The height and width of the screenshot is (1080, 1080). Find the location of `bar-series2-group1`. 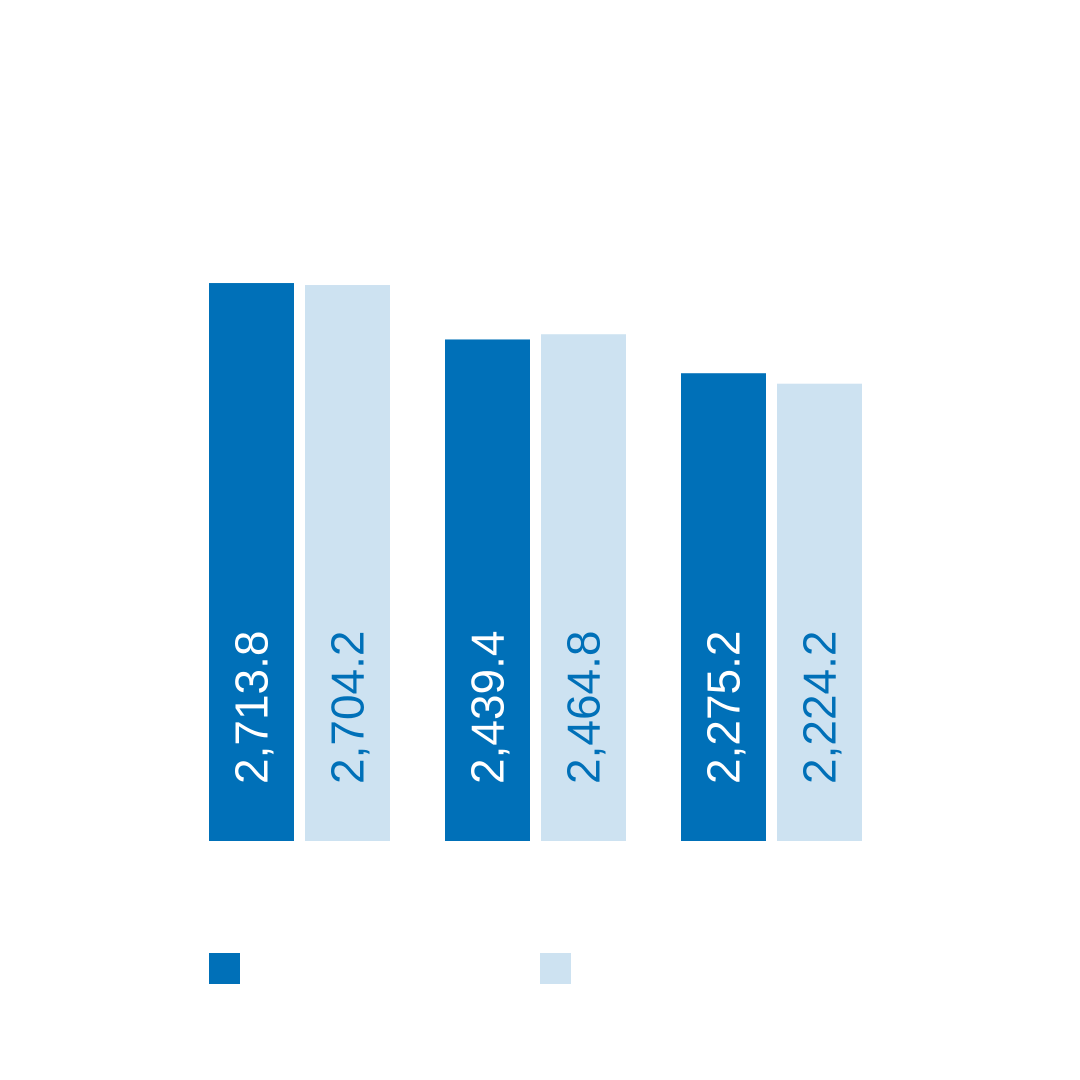

bar-series2-group1 is located at coordinates (347, 563).